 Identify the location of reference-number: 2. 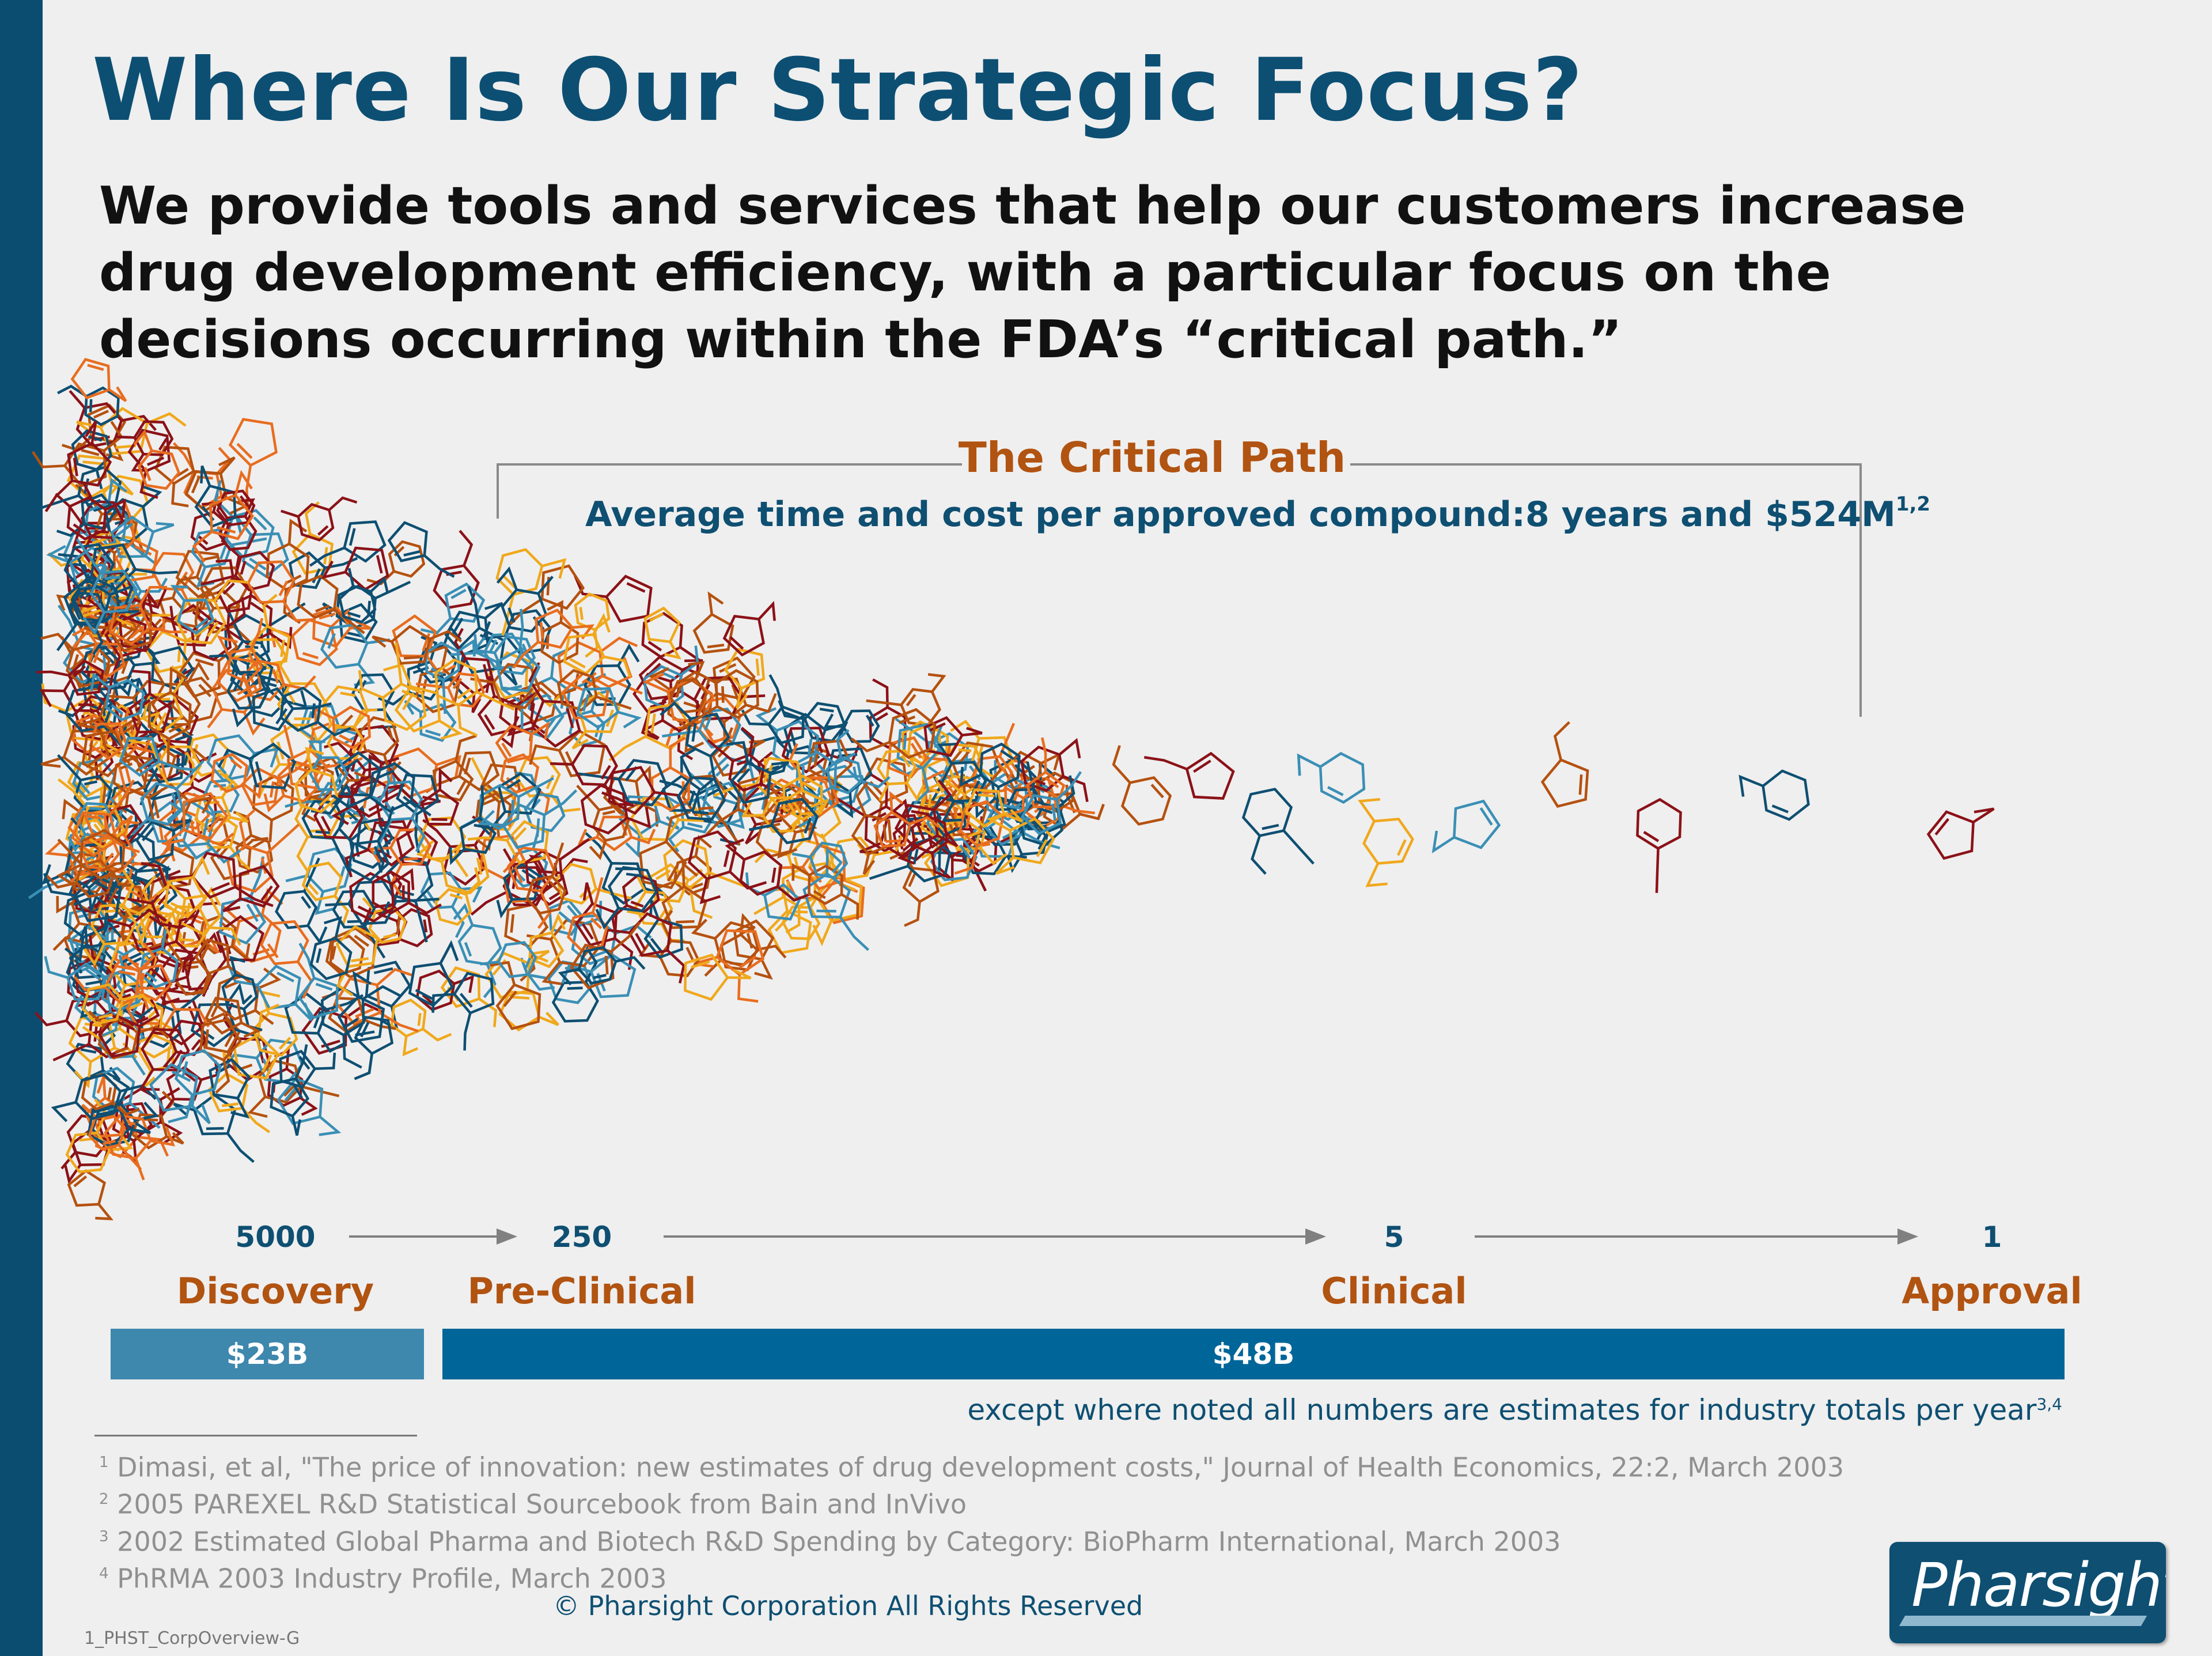
(104, 1499).